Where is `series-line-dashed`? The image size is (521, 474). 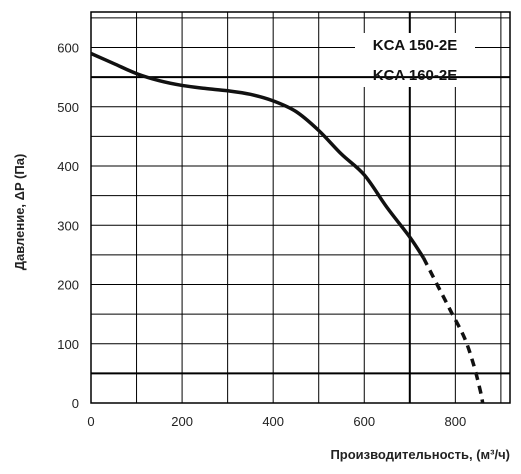
series-line-dashed is located at coordinates (453, 330).